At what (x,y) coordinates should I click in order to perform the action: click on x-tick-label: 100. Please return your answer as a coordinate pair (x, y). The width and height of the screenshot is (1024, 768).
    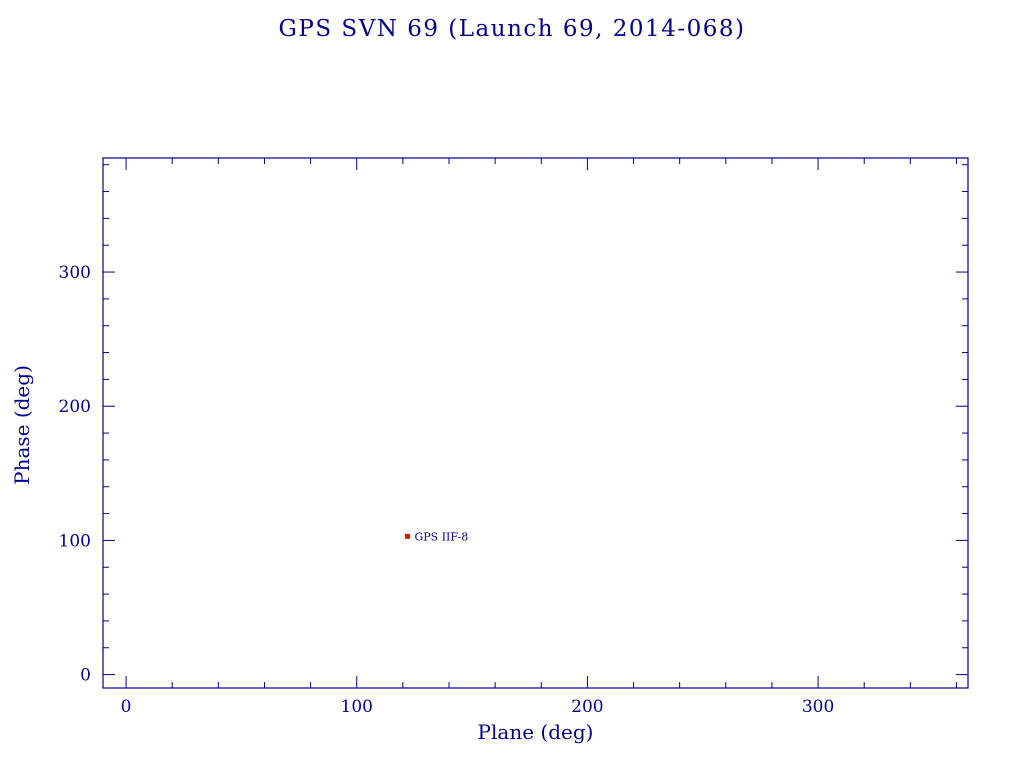
    Looking at the image, I should click on (357, 707).